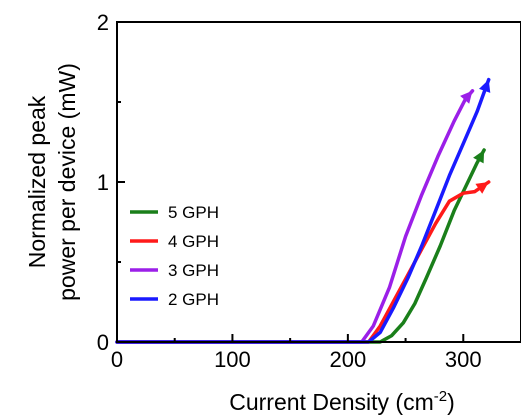 Image resolution: width=521 pixels, height=418 pixels. Describe the element at coordinates (193, 212) in the screenshot. I see `legend-label-1: 5 GPH` at that location.